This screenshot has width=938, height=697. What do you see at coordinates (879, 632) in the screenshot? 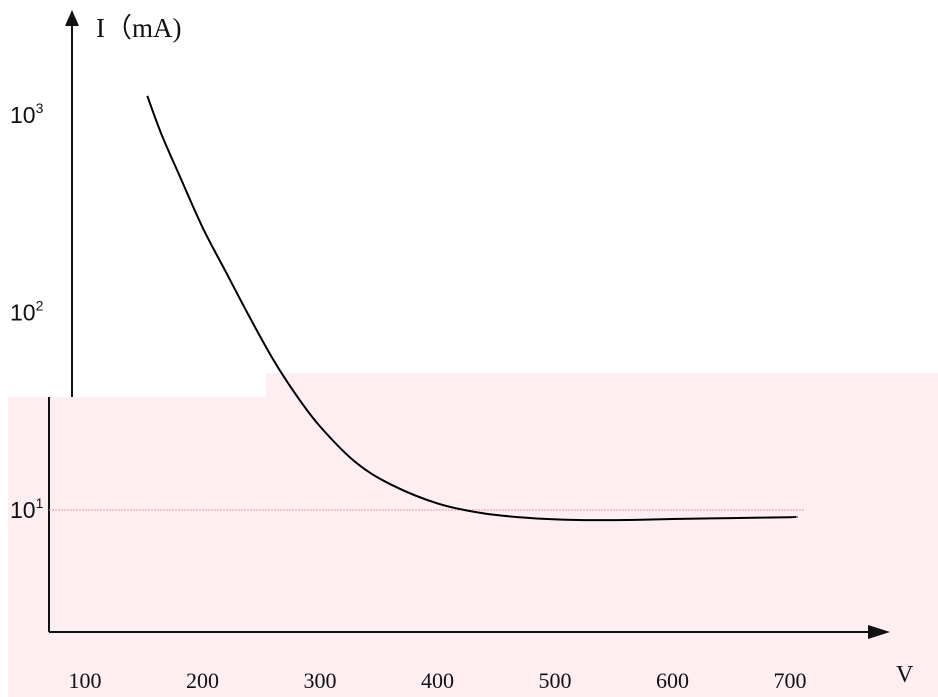
I see `x-axis-arrow` at bounding box center [879, 632].